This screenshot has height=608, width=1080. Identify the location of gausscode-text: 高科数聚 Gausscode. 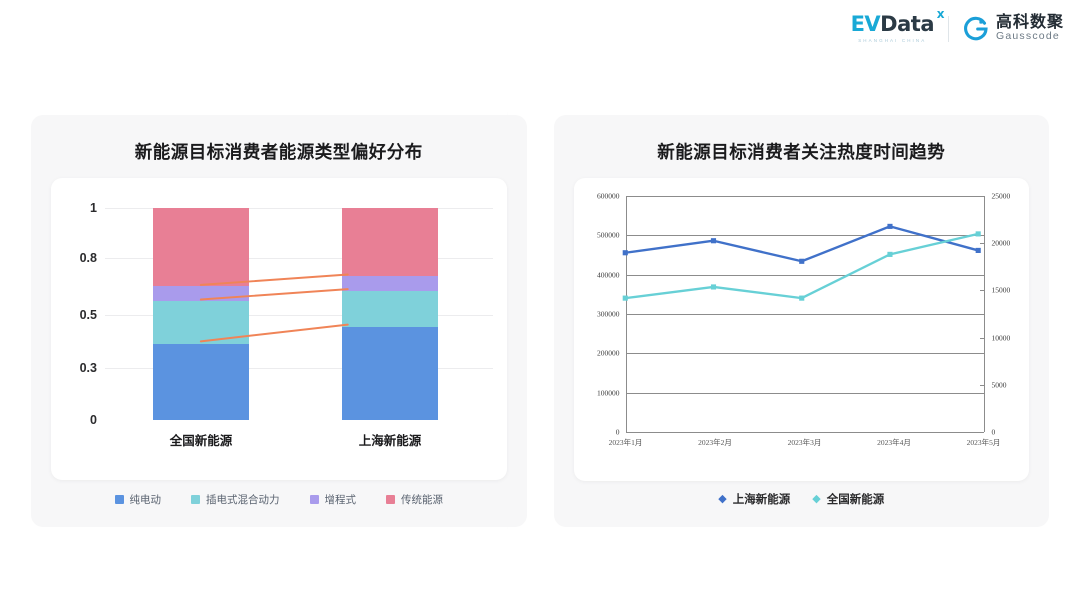
(1029, 28).